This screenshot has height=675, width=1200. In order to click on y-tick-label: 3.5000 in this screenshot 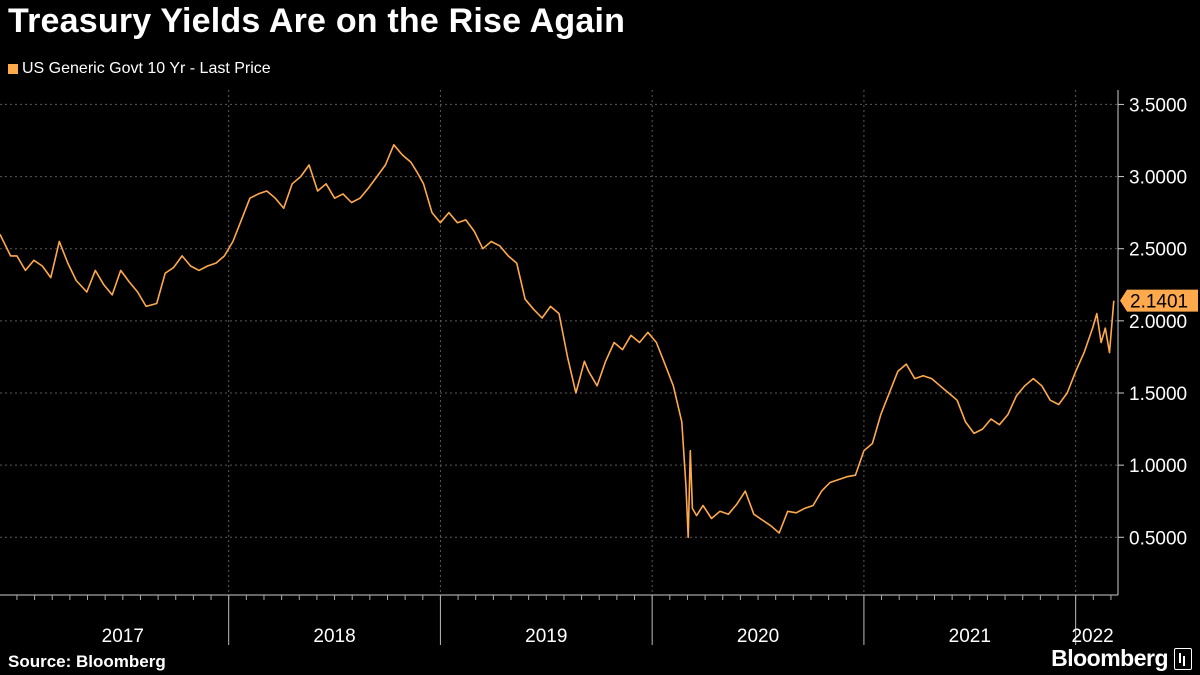, I will do `click(1158, 105)`.